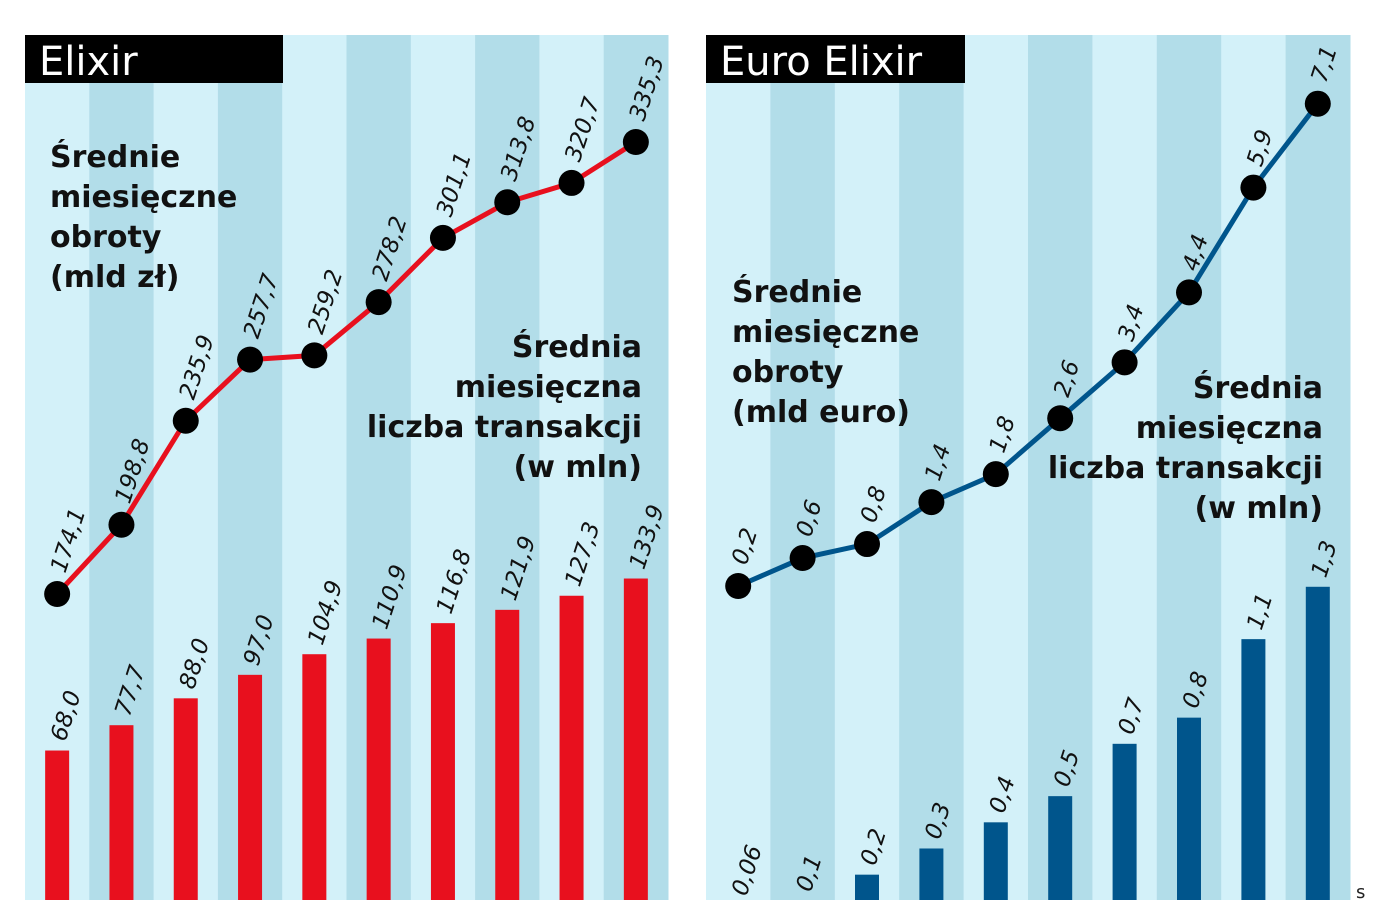 The width and height of the screenshot is (1400, 900). Describe the element at coordinates (1360, 891) in the screenshot. I see `footer-fragment: s` at that location.